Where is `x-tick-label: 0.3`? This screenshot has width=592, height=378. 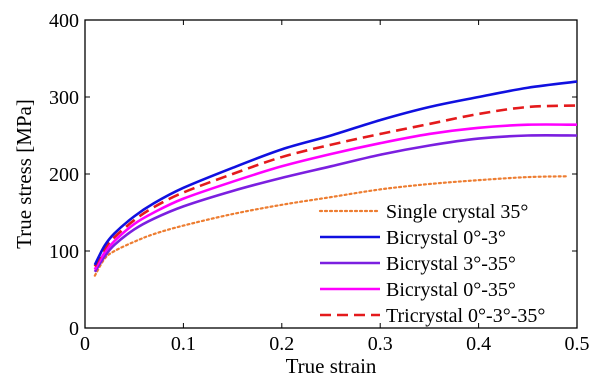
x-tick-label: 0.3 is located at coordinates (380, 344).